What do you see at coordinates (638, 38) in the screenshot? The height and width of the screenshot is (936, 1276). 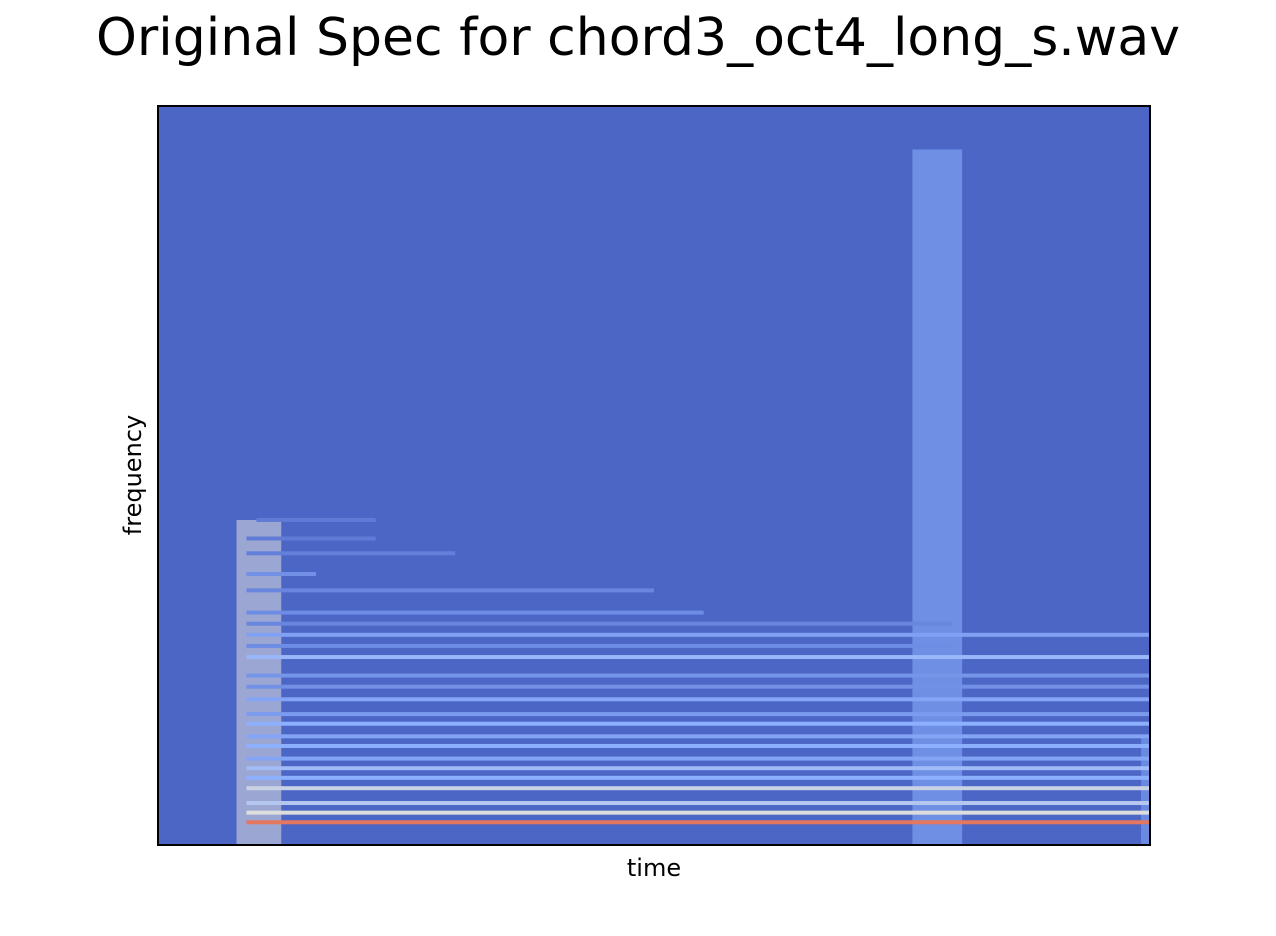 I see `chart-title: Original Spec for chord3_oct4_long_s.wav` at bounding box center [638, 38].